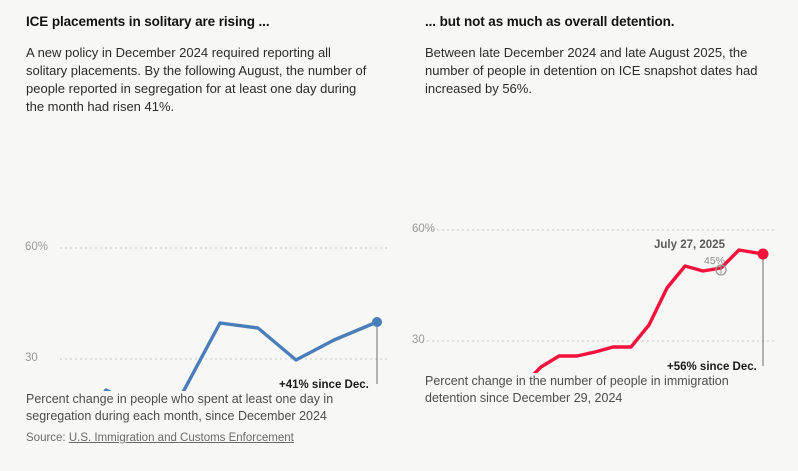  I want to click on right-tooltip-value: 45%, so click(714, 261).